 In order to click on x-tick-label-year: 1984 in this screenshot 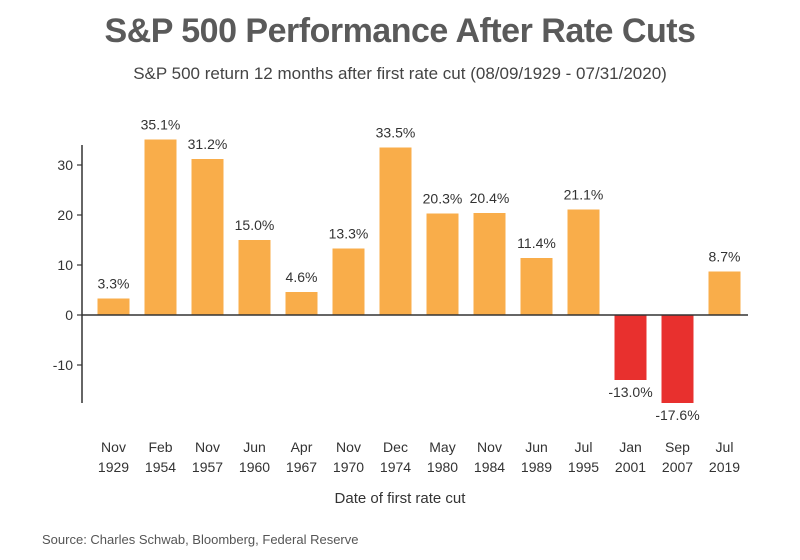, I will do `click(489, 467)`.